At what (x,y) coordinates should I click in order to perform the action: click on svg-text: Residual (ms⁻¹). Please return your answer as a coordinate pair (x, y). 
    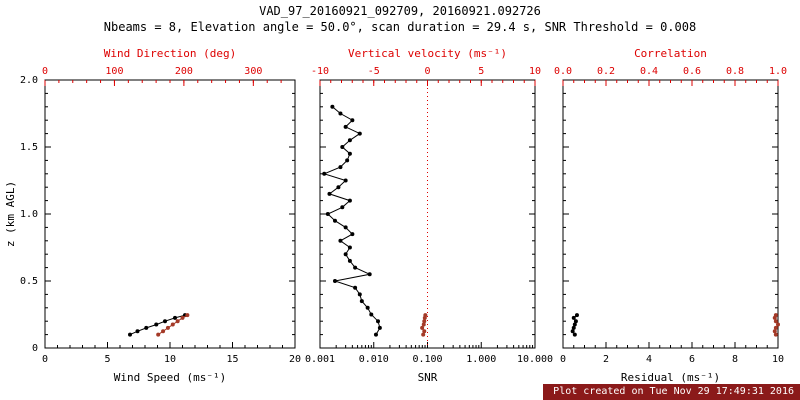
    Looking at the image, I should click on (670, 377).